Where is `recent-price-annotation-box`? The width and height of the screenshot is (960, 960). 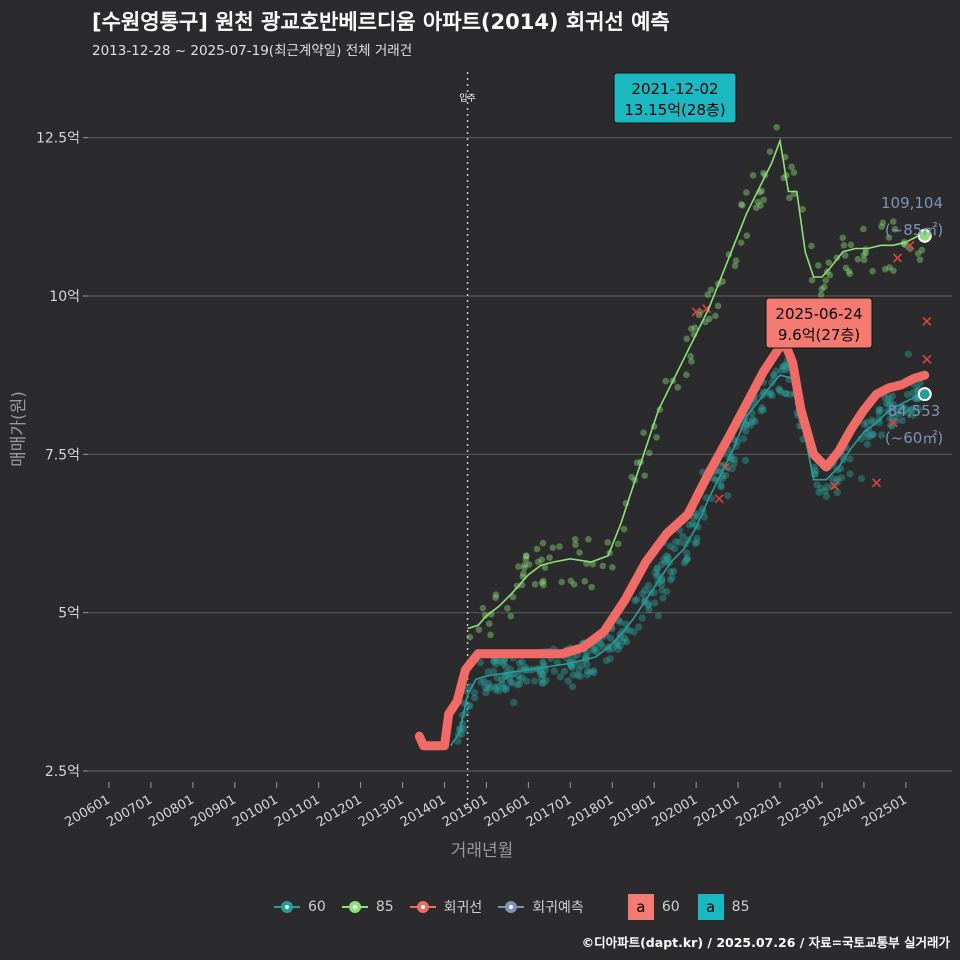 recent-price-annotation-box is located at coordinates (819, 323).